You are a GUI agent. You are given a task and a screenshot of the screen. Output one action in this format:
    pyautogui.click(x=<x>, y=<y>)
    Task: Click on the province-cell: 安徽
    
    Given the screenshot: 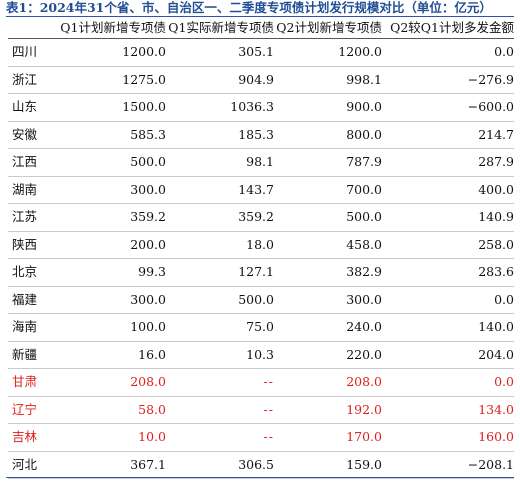 What is the action you would take?
    pyautogui.click(x=25, y=134)
    